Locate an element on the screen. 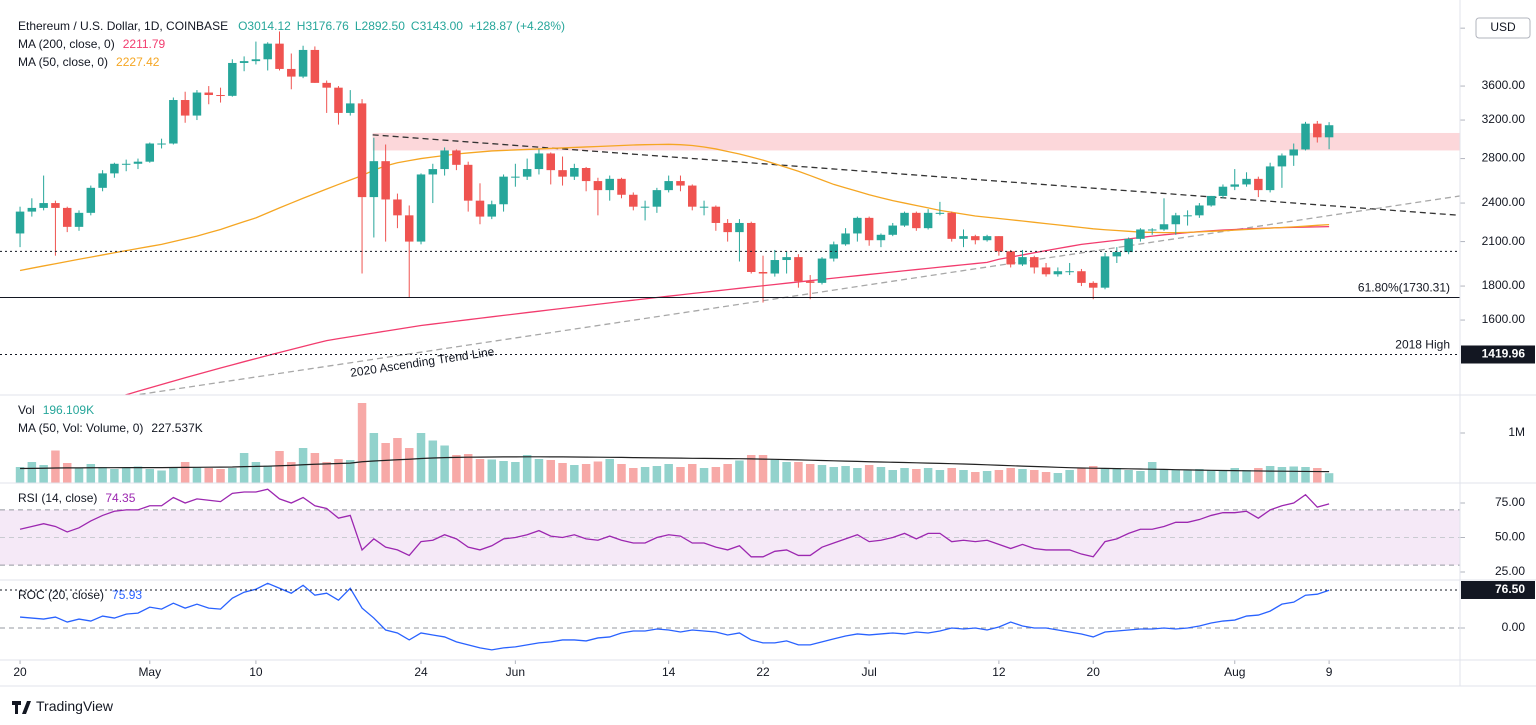 This screenshot has width=1536, height=725. legend-value: 74.35 is located at coordinates (120, 498).